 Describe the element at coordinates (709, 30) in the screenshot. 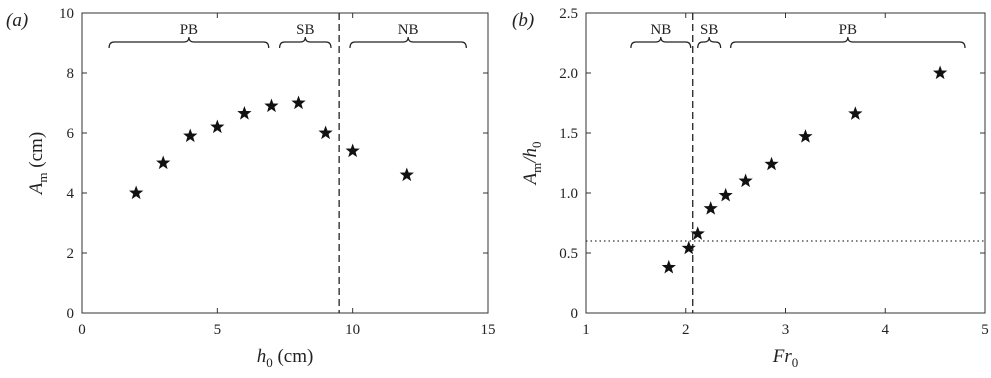

I see `region-label-b: SB` at that location.